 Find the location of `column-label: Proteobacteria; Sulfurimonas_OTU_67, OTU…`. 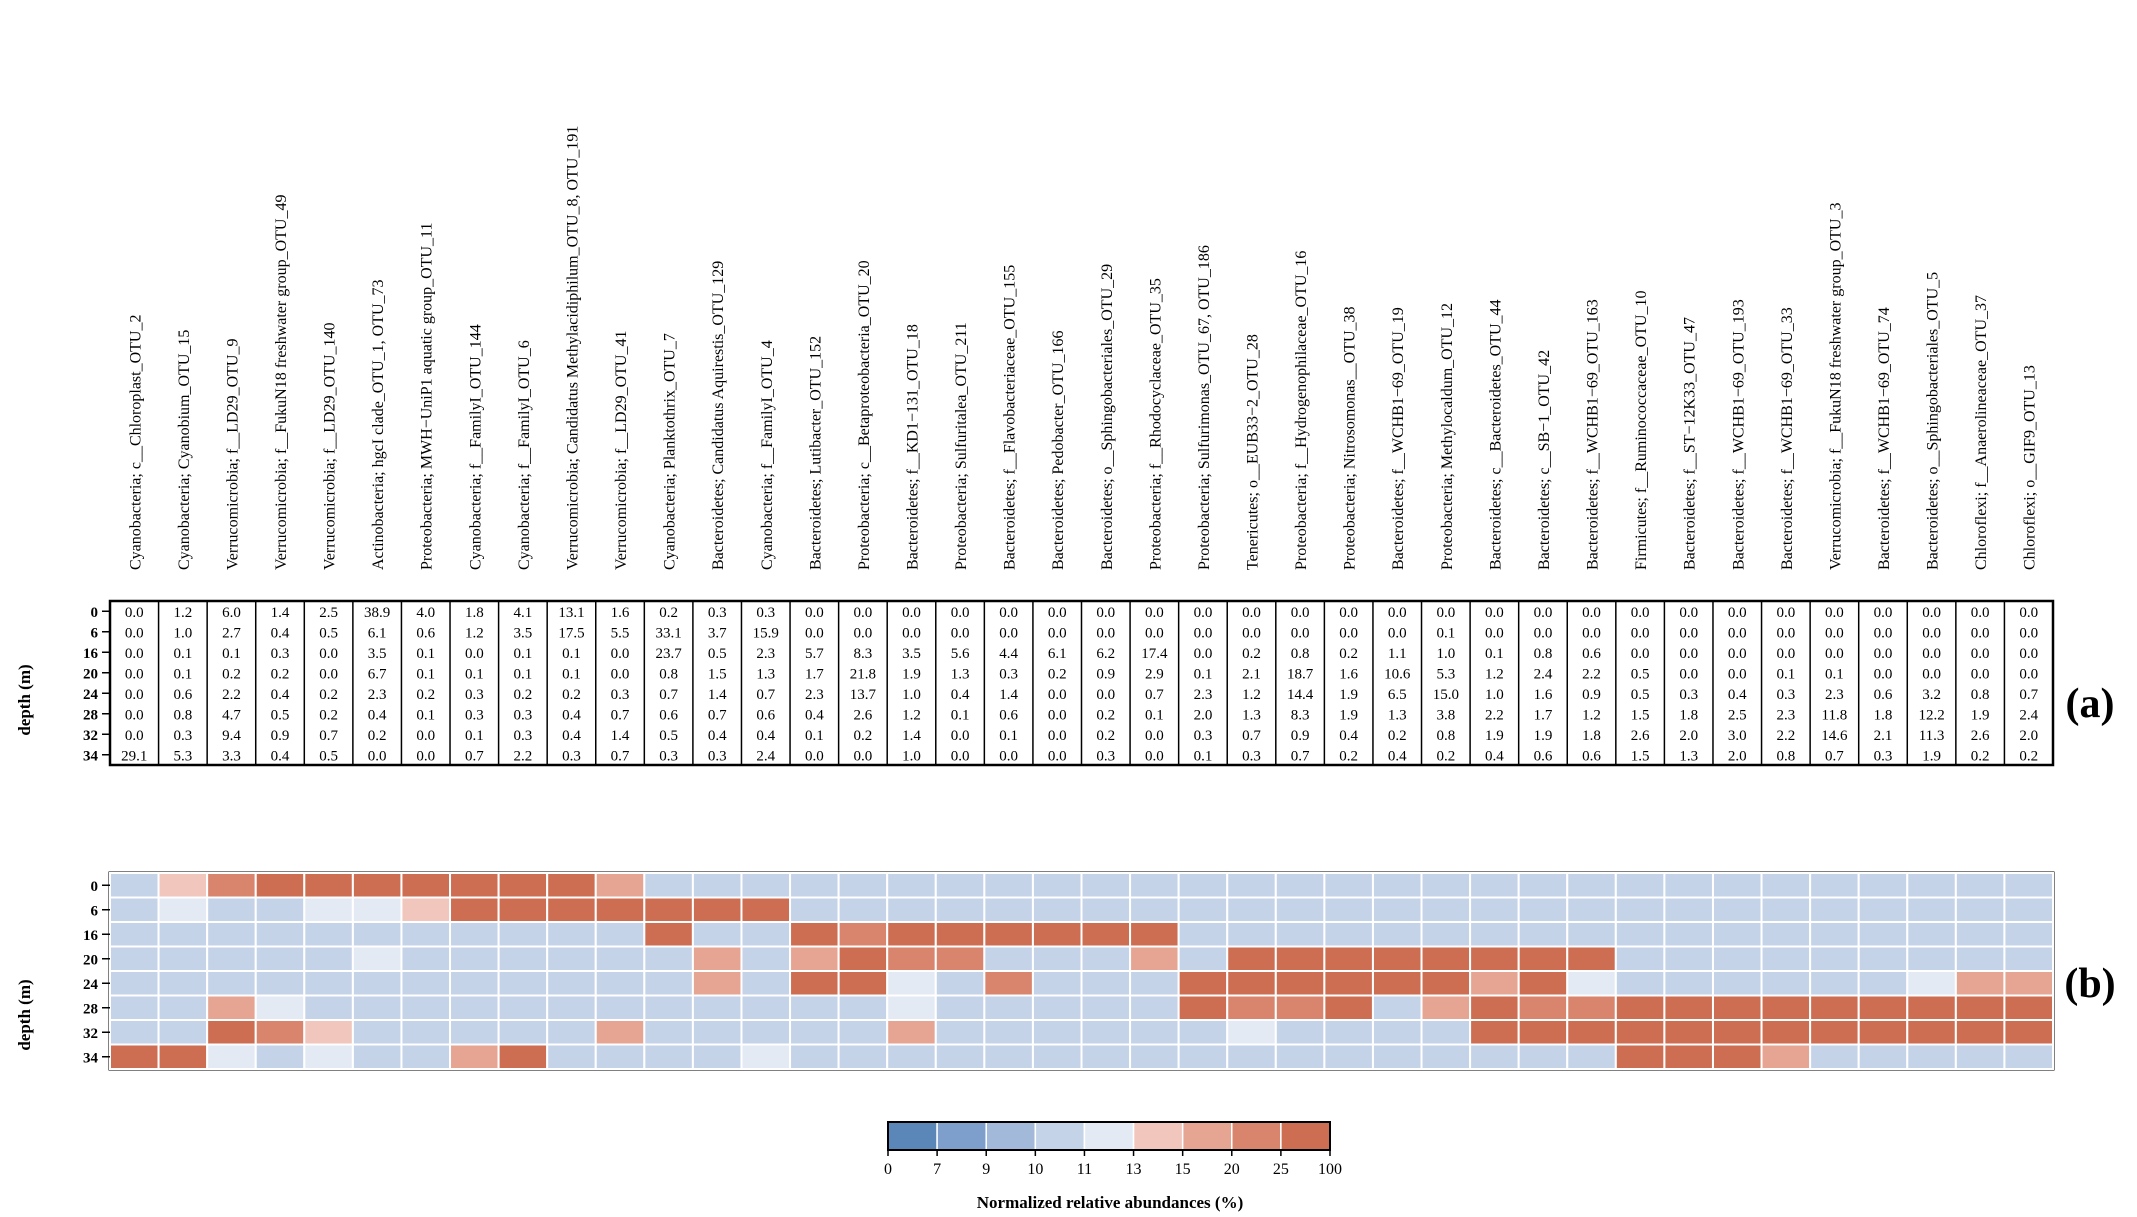

column-label: Proteobacteria; Sulfurimonas_OTU_67, OTU… is located at coordinates (1204, 407).